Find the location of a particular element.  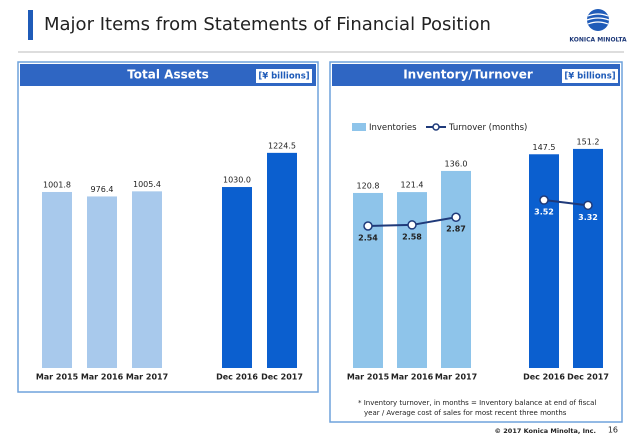

title-accent is located at coordinates (30, 25).